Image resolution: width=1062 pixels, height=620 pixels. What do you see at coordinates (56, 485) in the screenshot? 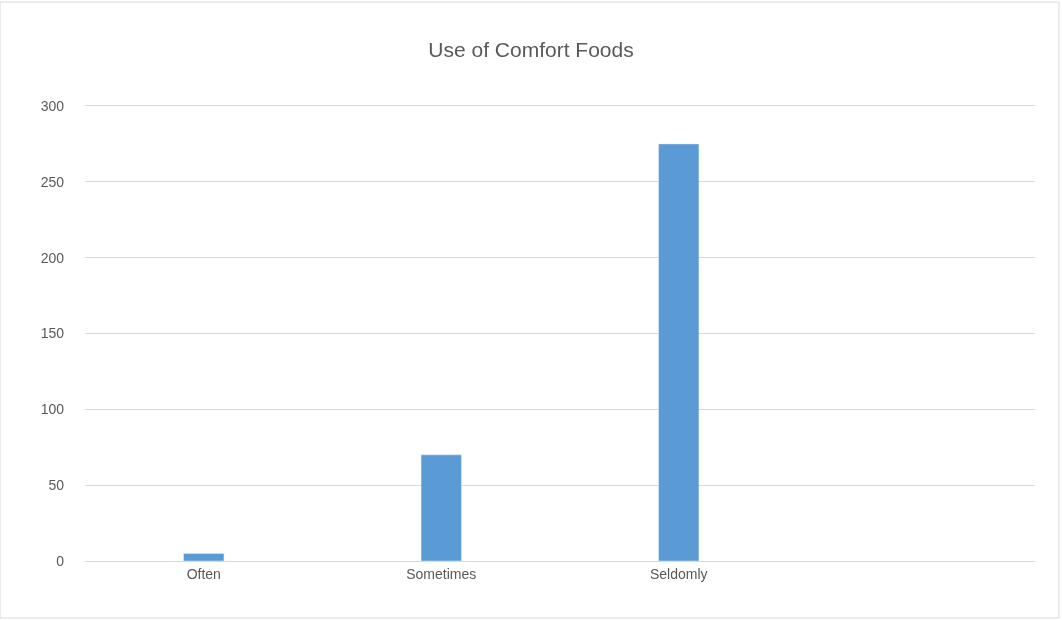
I see `y-tick-label: 50` at bounding box center [56, 485].